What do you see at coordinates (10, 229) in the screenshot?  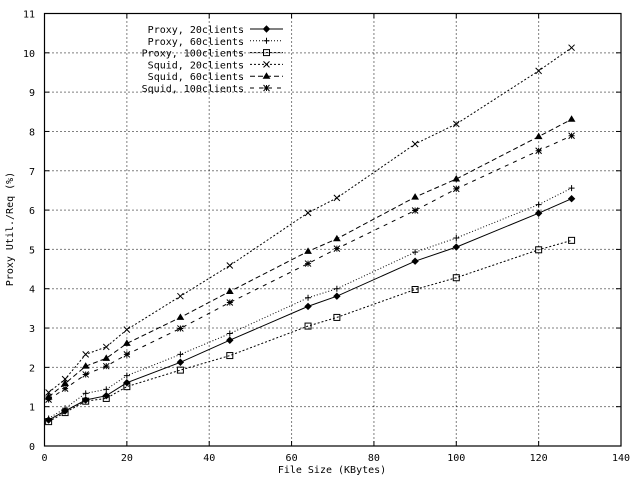 I see `y-axis-label: Proxy Util./Req (%)` at bounding box center [10, 229].